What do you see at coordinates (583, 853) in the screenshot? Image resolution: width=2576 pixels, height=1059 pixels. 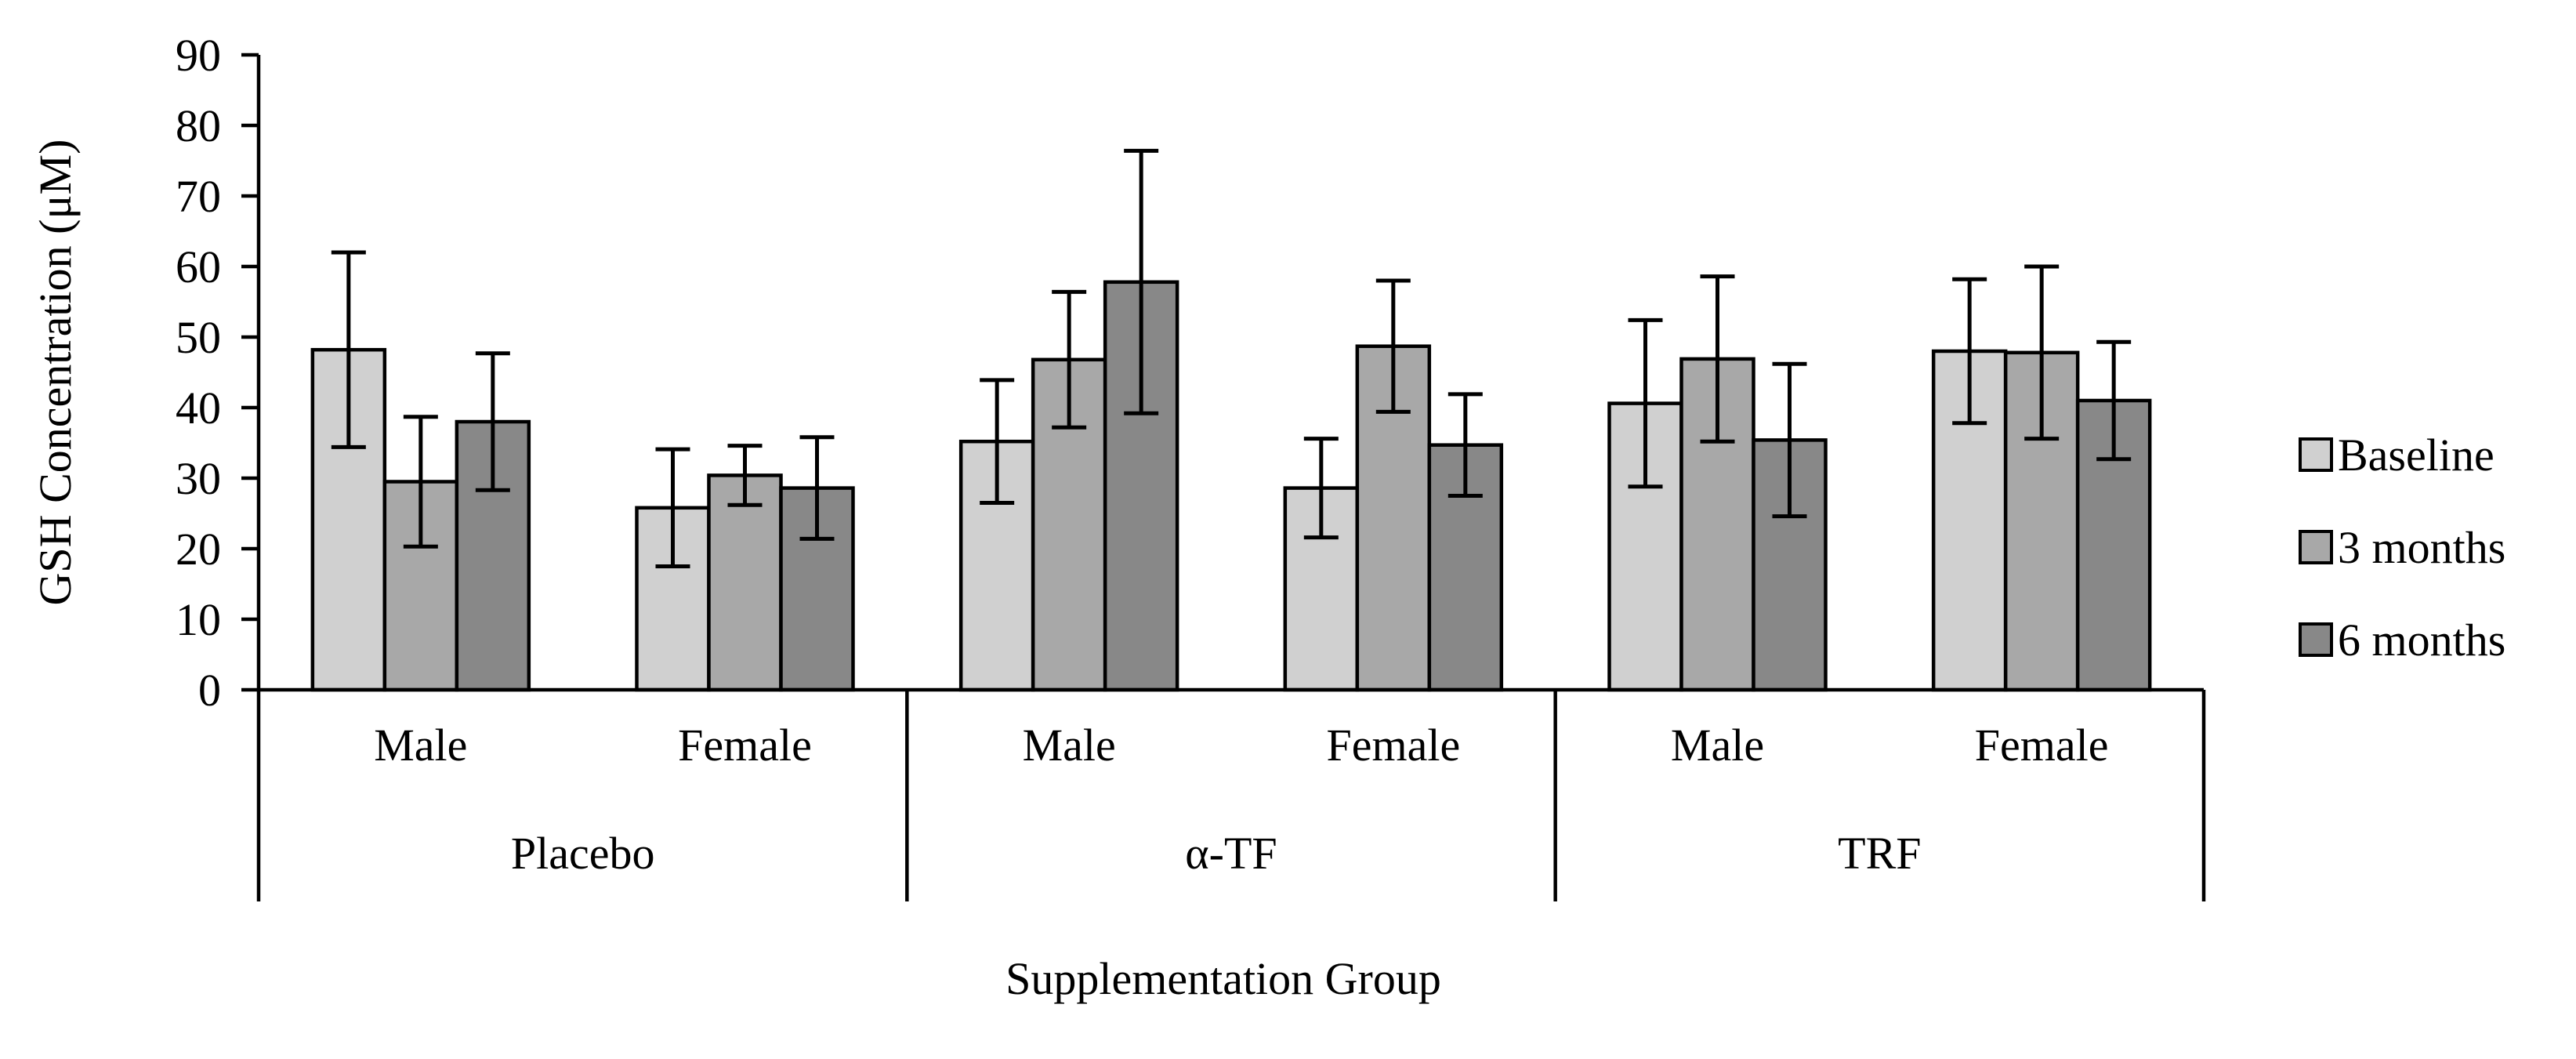 I see `group-label: Placebo` at bounding box center [583, 853].